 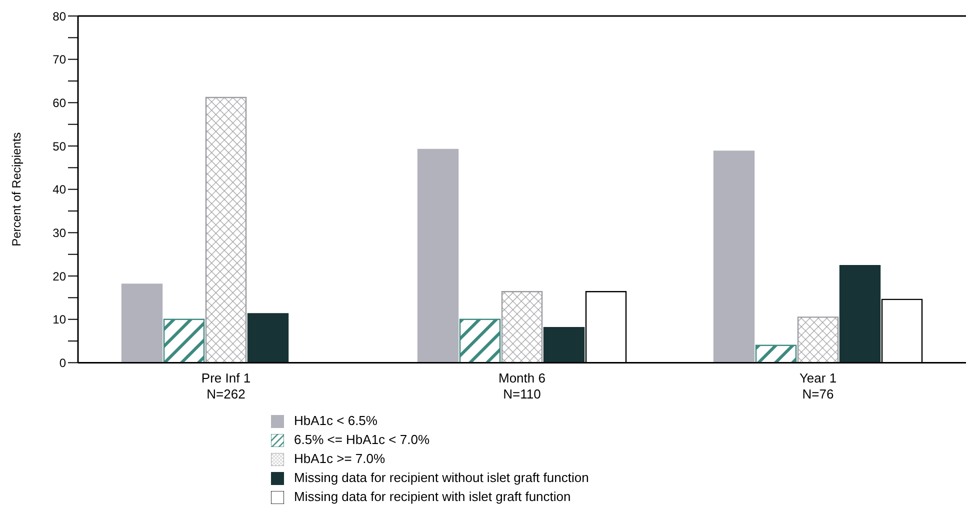 I want to click on y-tick-label: 60, so click(x=59, y=103).